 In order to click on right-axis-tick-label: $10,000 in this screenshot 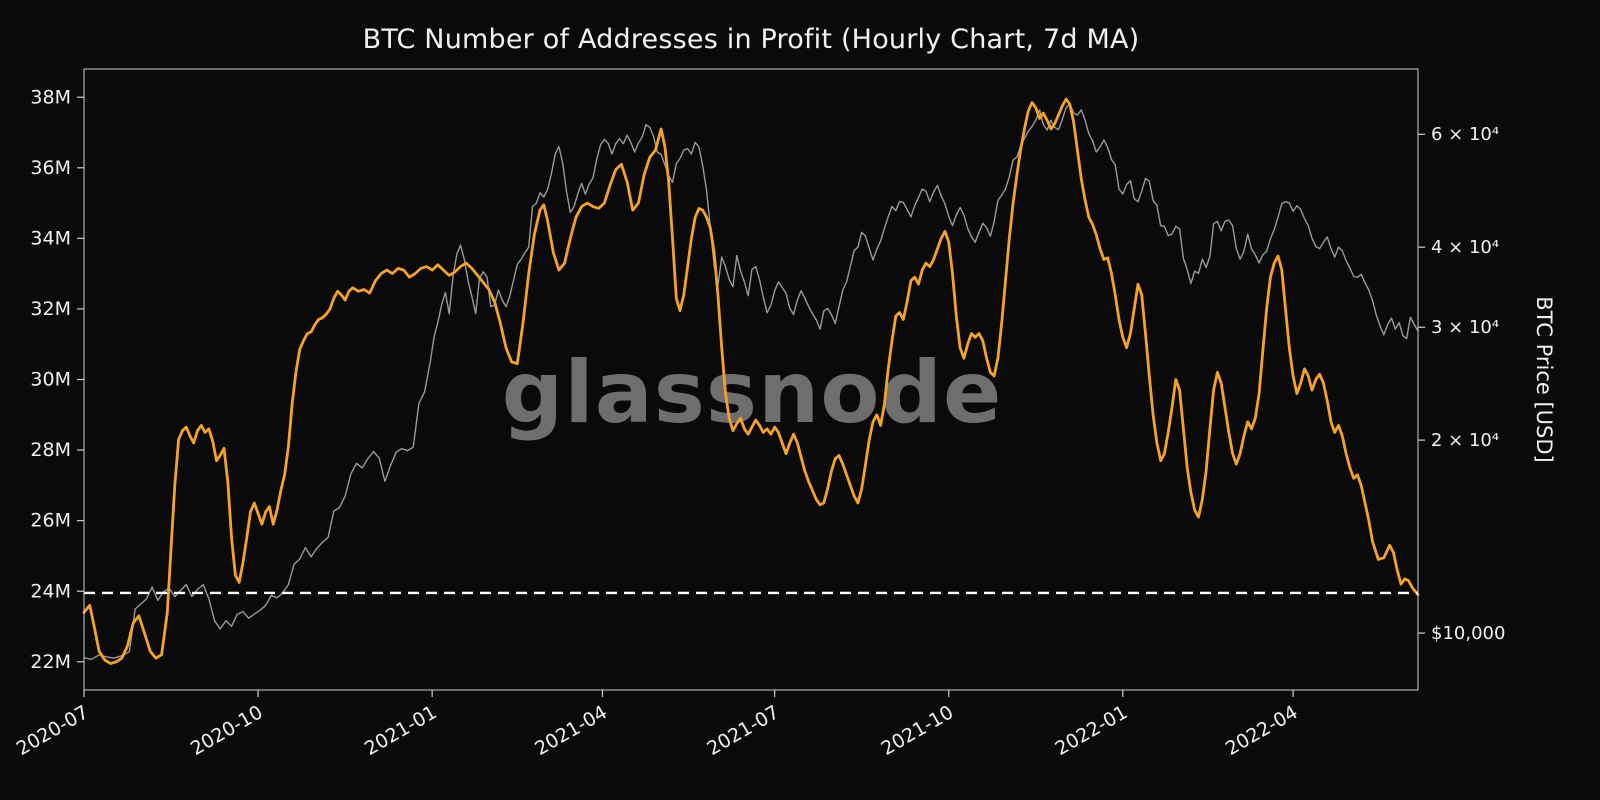, I will do `click(1468, 633)`.